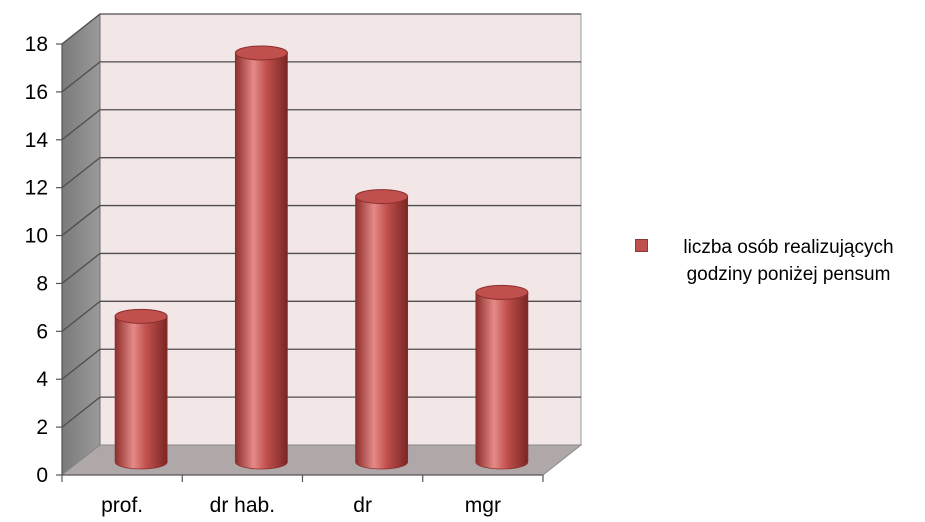 Image resolution: width=925 pixels, height=522 pixels. What do you see at coordinates (36, 44) in the screenshot?
I see `y-tick-label: 18` at bounding box center [36, 44].